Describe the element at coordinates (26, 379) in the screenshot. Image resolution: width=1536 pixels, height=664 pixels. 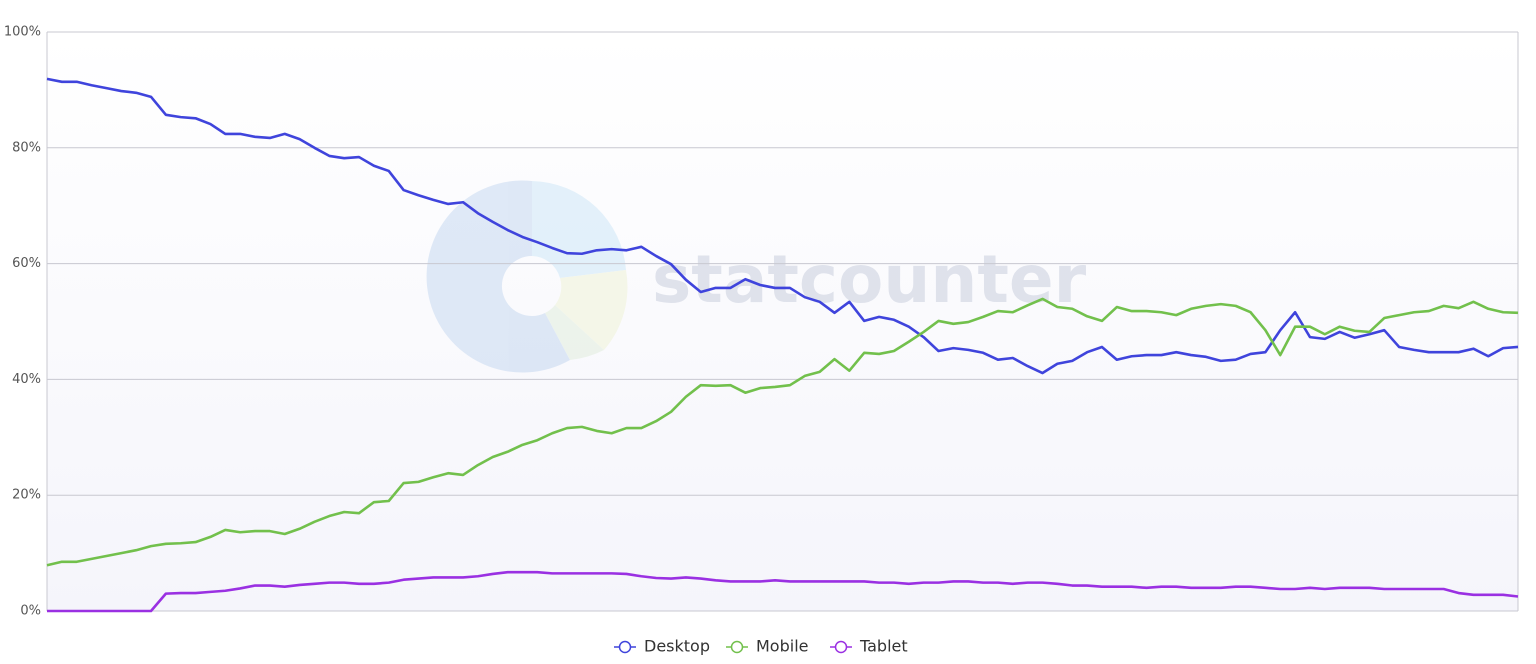
I see `y-tick-label: 40%` at that location.